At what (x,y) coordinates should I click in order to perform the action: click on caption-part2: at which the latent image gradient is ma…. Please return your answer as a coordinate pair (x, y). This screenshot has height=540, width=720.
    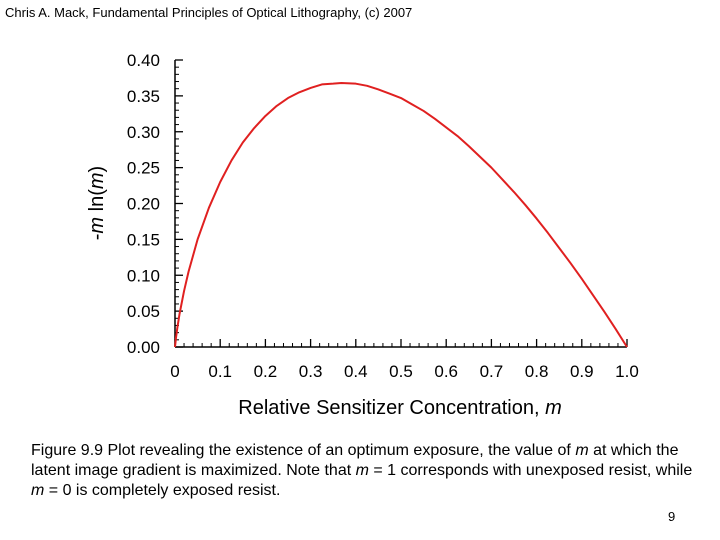
    Looking at the image, I should click on (355, 460).